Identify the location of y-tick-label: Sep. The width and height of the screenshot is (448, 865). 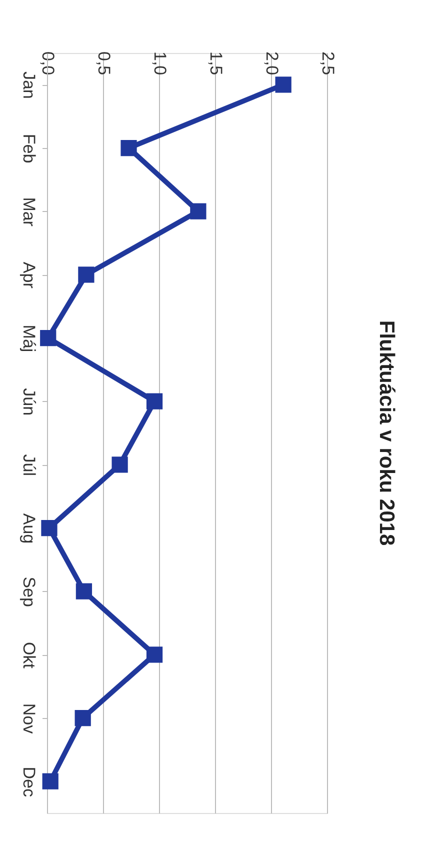
(29, 591).